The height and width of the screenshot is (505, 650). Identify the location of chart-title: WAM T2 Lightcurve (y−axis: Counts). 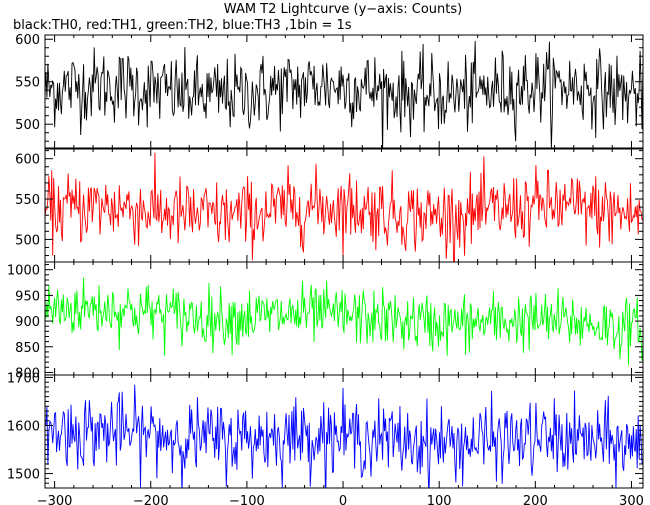
(343, 9).